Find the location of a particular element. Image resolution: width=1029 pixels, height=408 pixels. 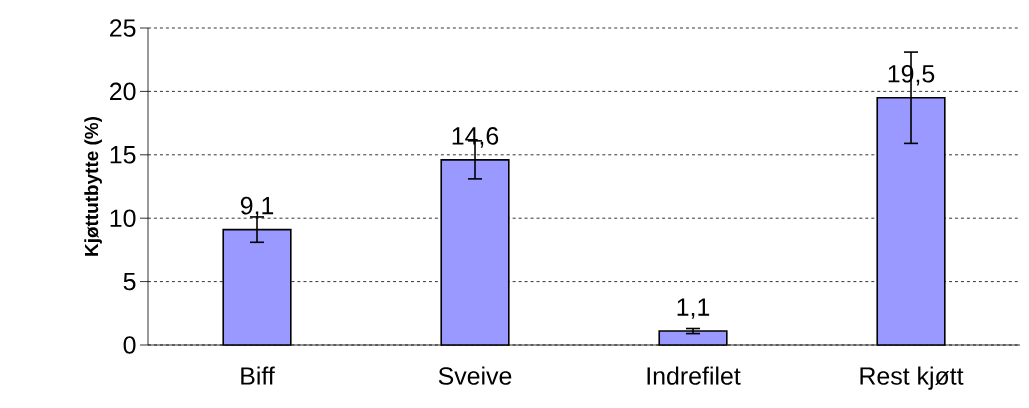

data-label: 1,1 is located at coordinates (693, 308).